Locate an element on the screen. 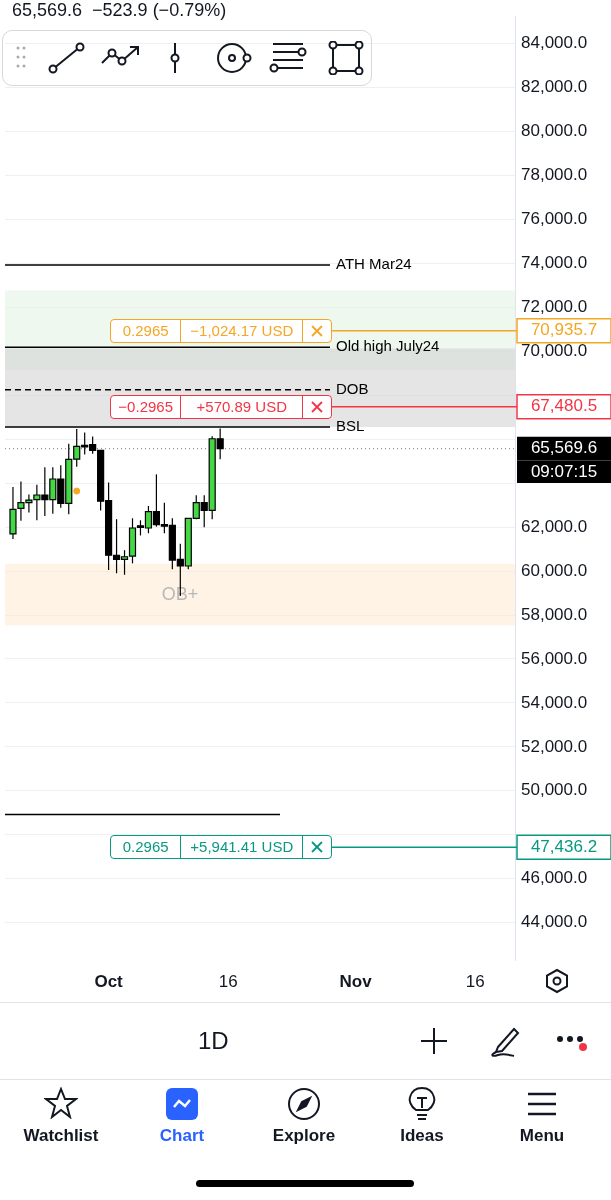  text: Chart is located at coordinates (182, 1136).